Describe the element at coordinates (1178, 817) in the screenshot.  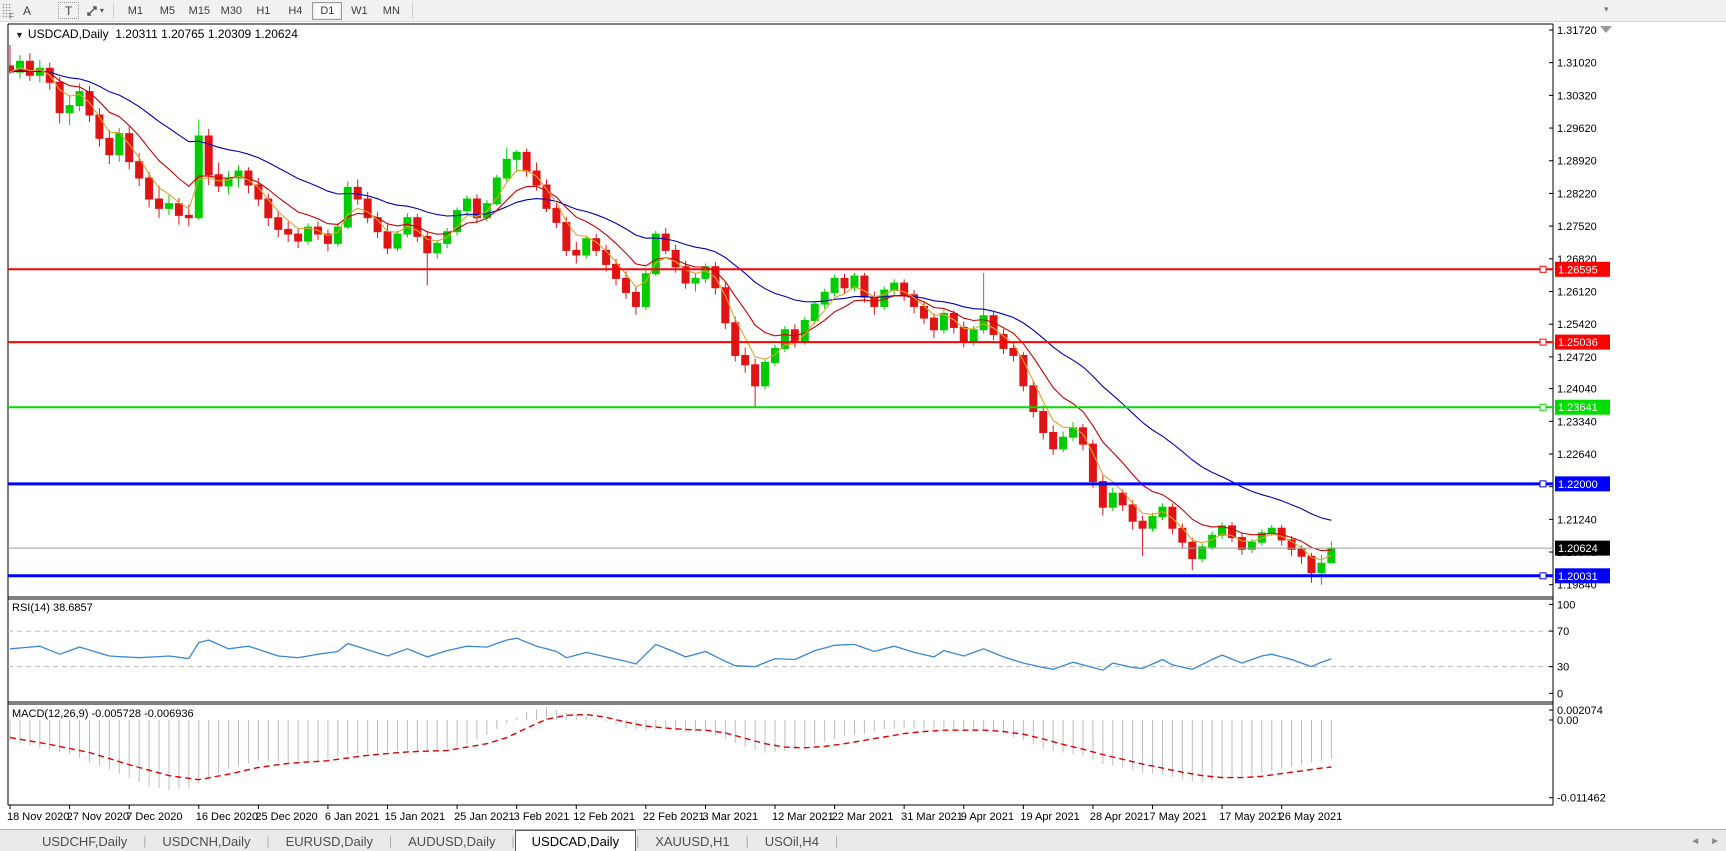
I see `date-label: 7 May 2021` at that location.